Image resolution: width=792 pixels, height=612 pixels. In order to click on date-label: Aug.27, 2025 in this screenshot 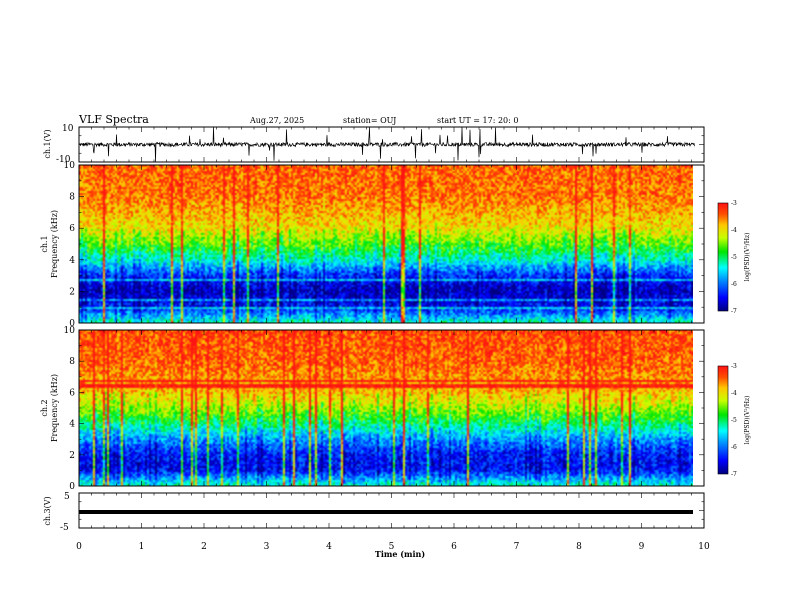, I will do `click(276, 120)`.